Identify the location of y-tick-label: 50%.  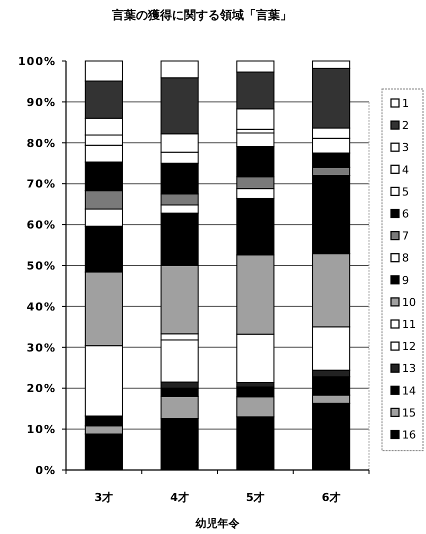
(41, 266).